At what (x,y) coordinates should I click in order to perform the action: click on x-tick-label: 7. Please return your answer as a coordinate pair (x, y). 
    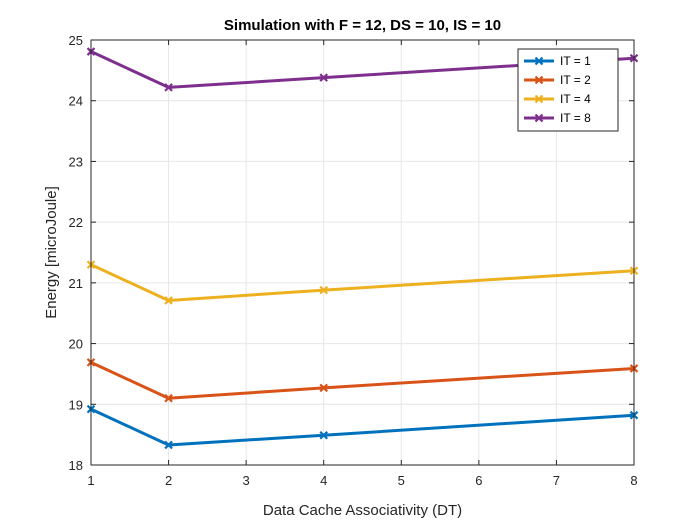
    Looking at the image, I should click on (556, 480).